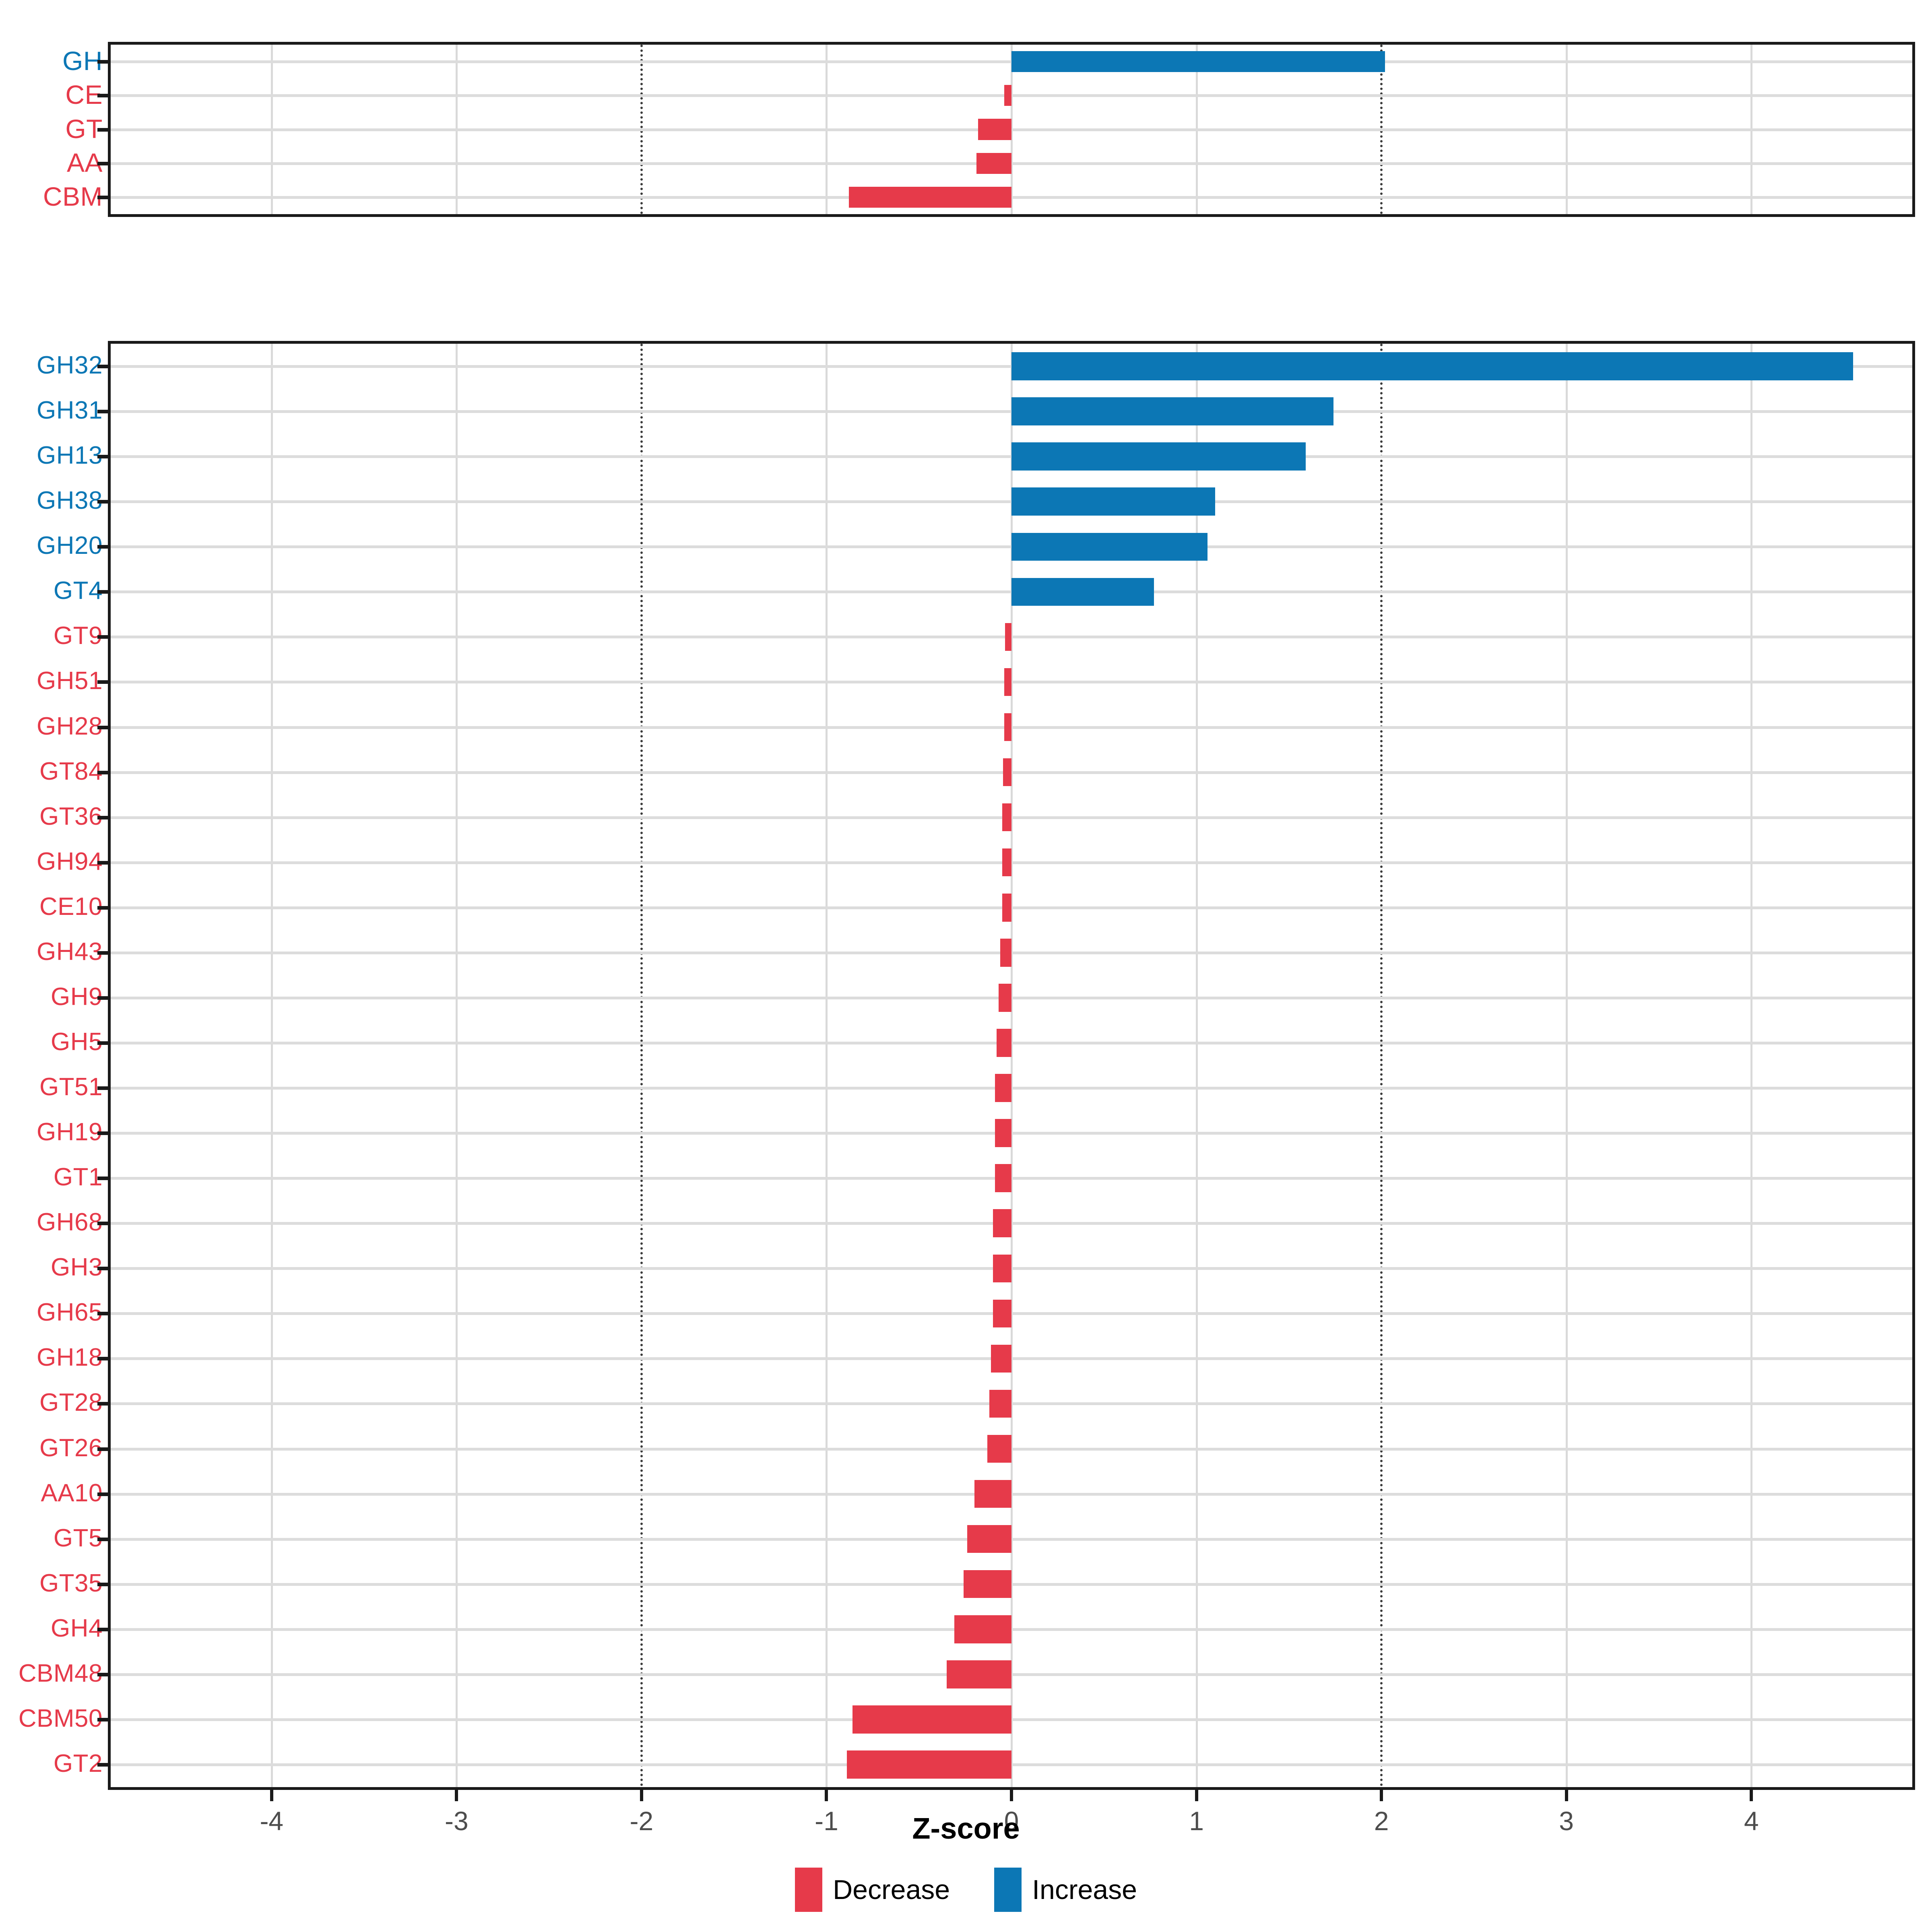 The height and width of the screenshot is (1932, 1932). What do you see at coordinates (1082, 592) in the screenshot?
I see `bar-gt4` at bounding box center [1082, 592].